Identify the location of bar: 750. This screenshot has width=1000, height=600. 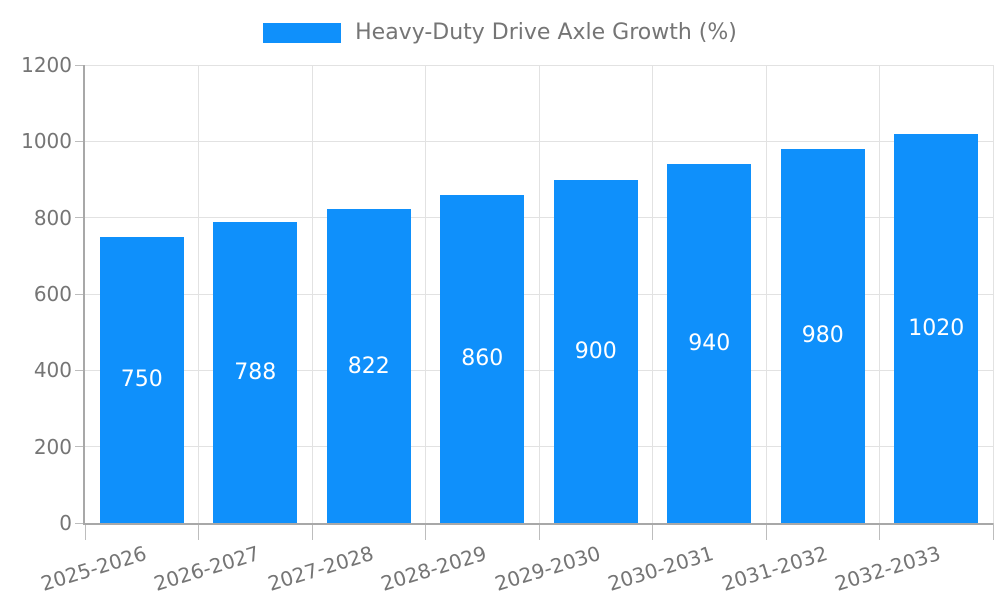
(141, 379).